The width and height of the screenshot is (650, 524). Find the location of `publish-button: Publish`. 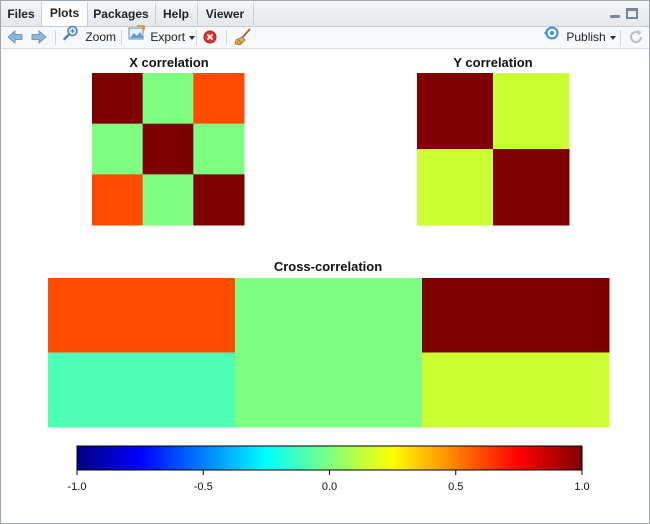

publish-button: Publish is located at coordinates (579, 37).